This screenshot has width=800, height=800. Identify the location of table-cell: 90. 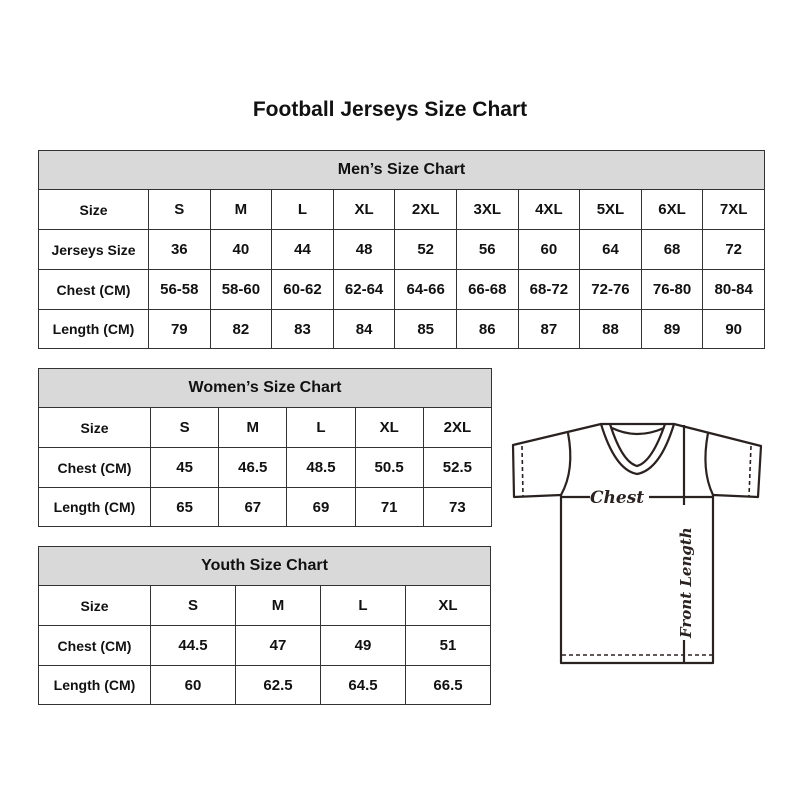
(733, 329).